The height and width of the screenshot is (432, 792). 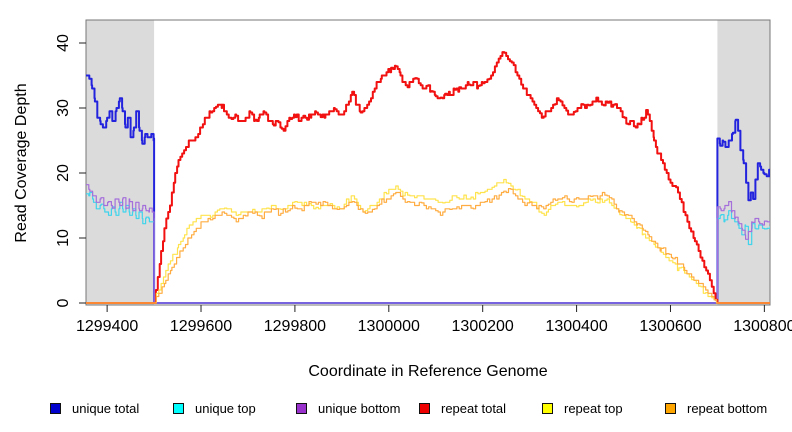 What do you see at coordinates (107, 326) in the screenshot?
I see `x-tick-label: 1299400` at bounding box center [107, 326].